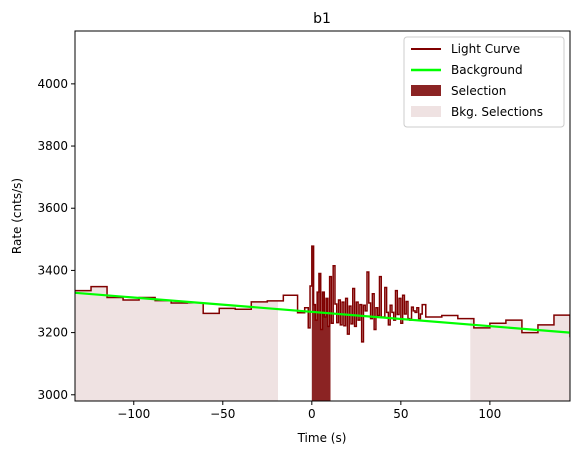 The width and height of the screenshot is (583, 455). I want to click on y-axis-label: Rate (cnts/s), so click(17, 216).